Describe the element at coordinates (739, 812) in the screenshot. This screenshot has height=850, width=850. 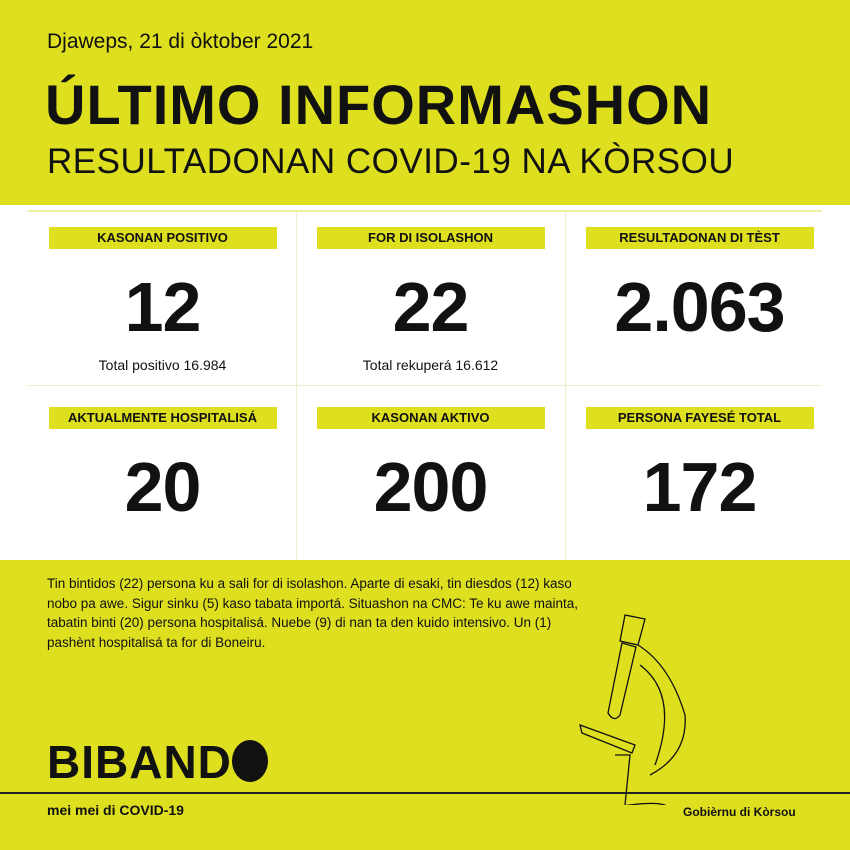
I see `government-credit: Gobièrnu di Kòrsou` at that location.